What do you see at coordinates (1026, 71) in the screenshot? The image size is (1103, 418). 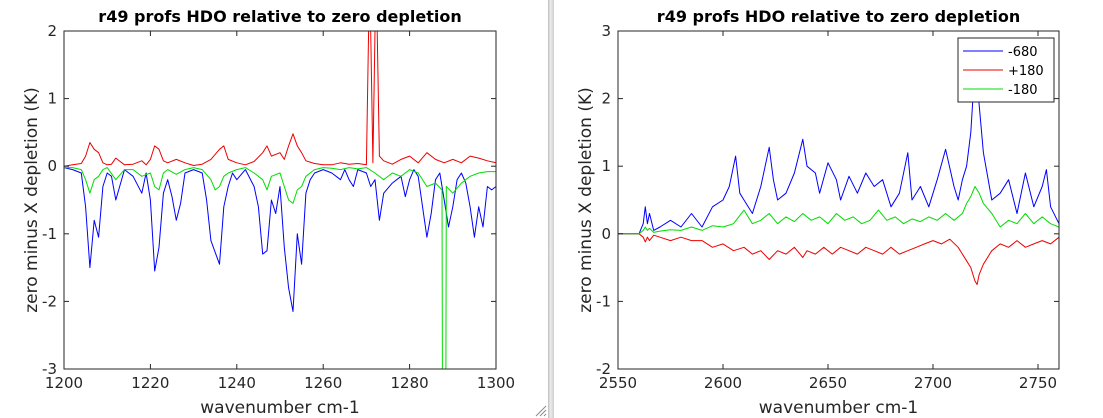 I see `legend-label: +180` at bounding box center [1026, 71].